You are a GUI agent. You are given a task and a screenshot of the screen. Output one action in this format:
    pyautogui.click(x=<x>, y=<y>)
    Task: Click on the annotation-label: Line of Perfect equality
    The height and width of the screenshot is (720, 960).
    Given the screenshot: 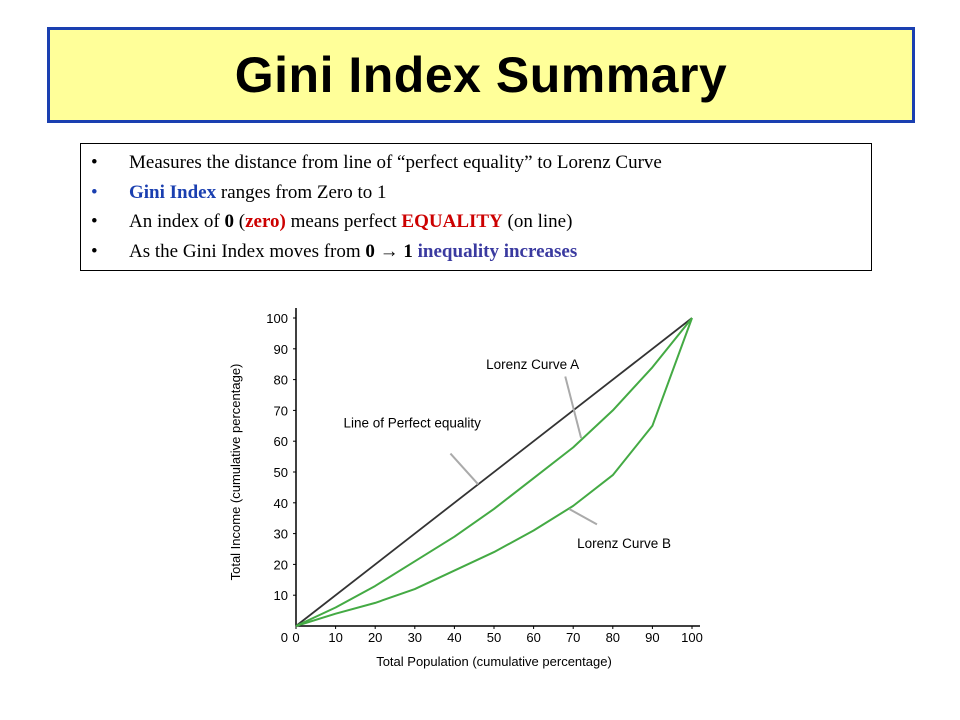 What is the action you would take?
    pyautogui.click(x=413, y=423)
    